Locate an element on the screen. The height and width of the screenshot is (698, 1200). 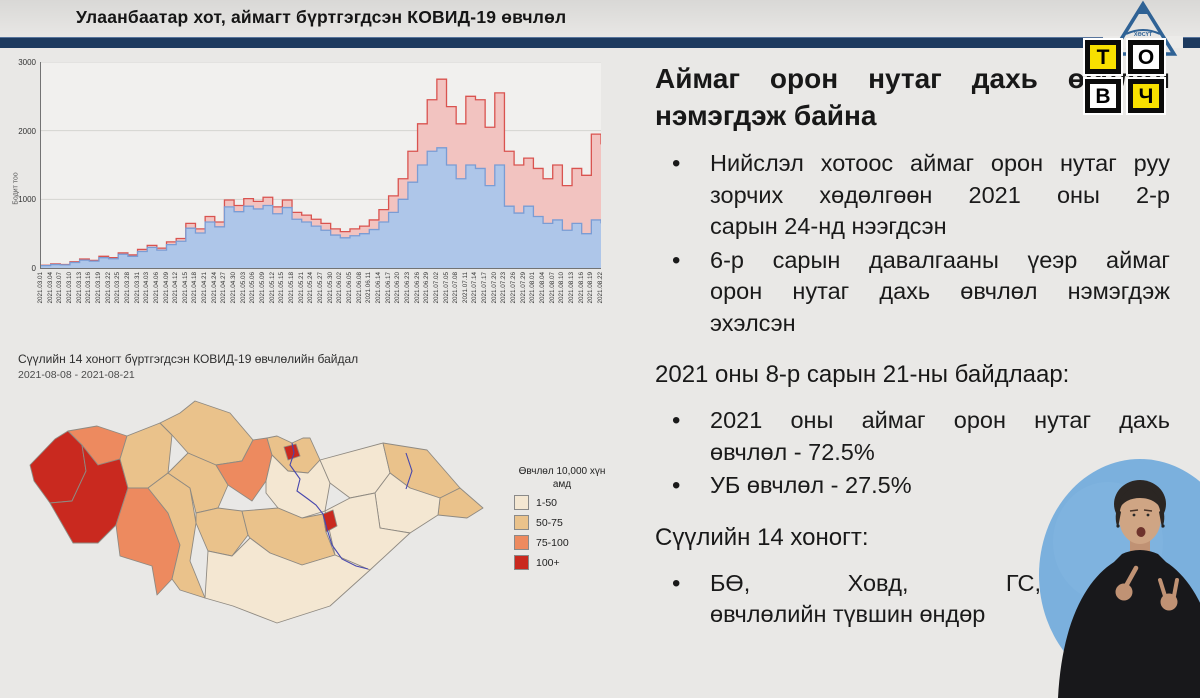
railway-line is located at coordinates (329, 506).